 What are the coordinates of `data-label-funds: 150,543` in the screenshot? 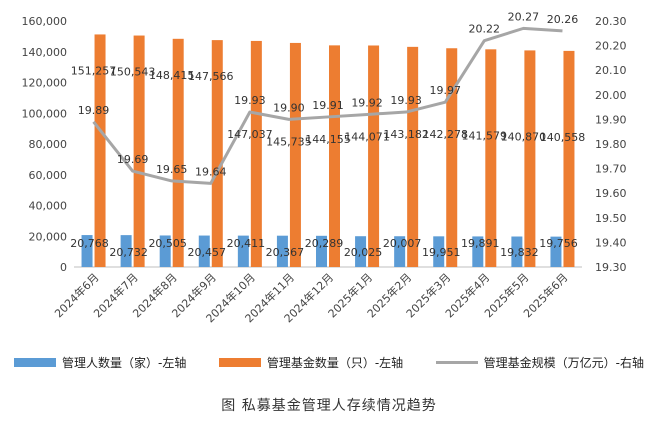 It's located at (133, 72).